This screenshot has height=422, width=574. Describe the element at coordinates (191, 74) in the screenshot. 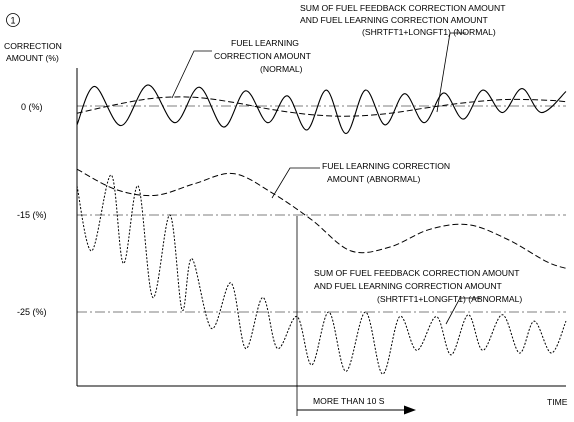

I see `leader-learning-normal` at that location.